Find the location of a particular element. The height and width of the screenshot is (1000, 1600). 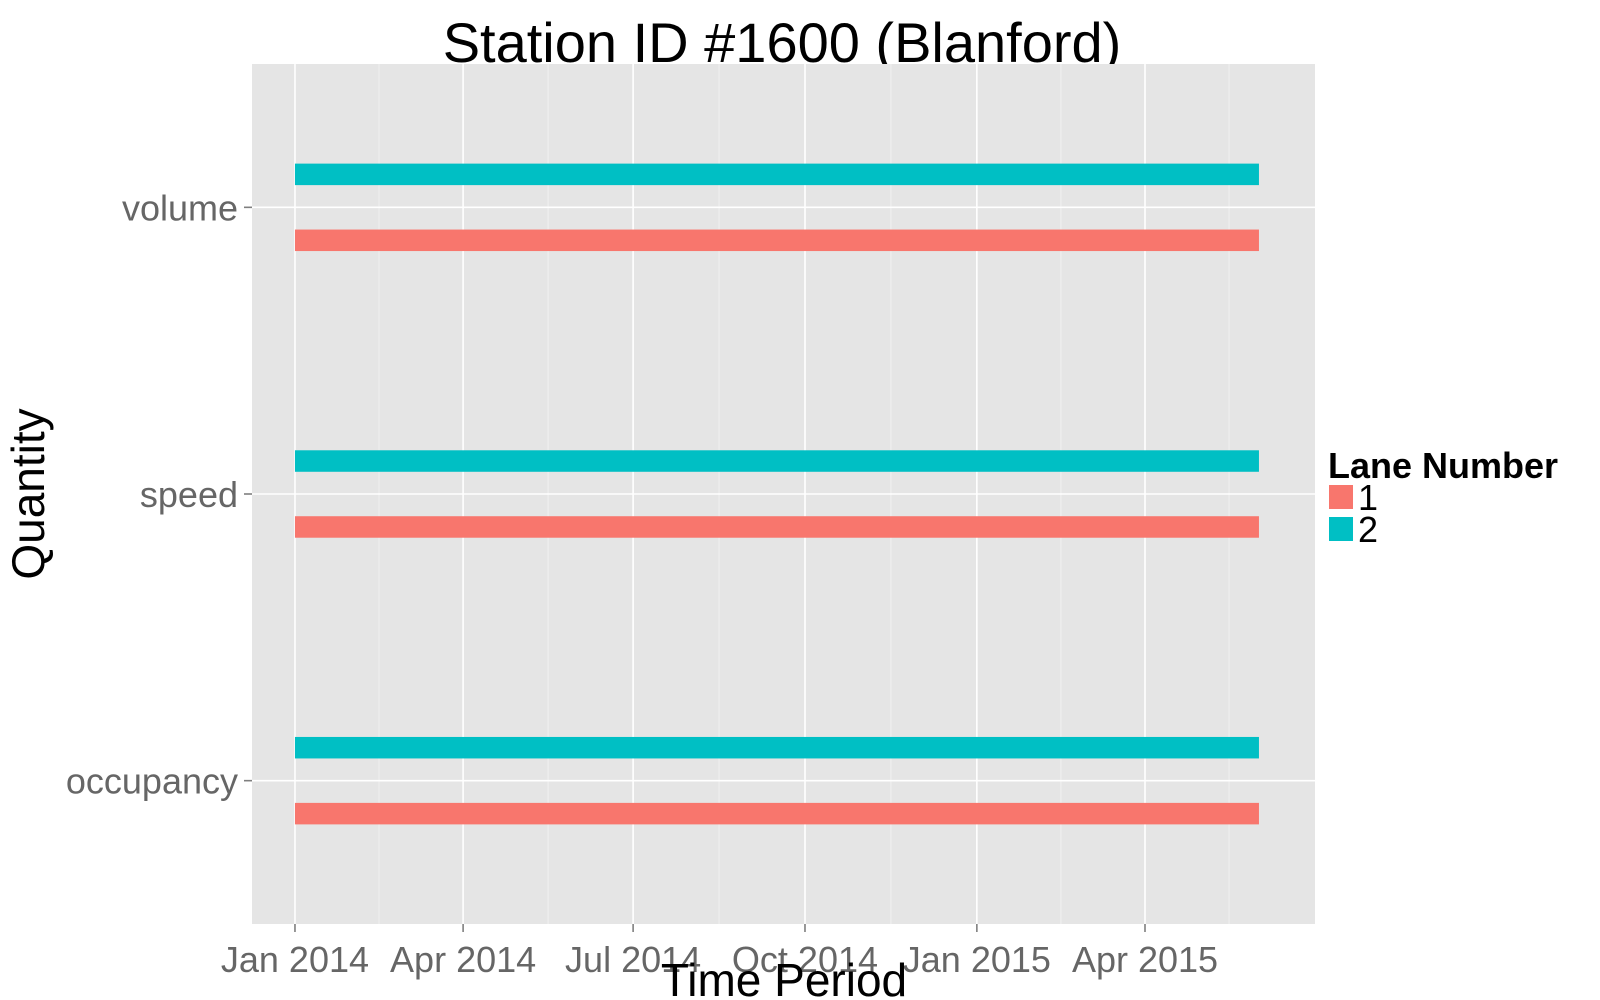

legend-label-1: 1 is located at coordinates (1368, 497).